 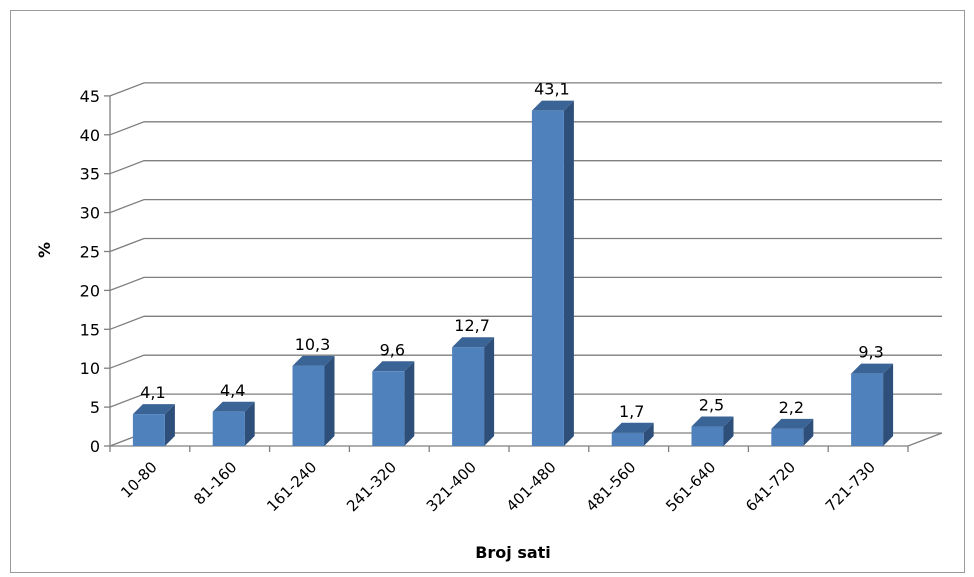 What do you see at coordinates (95, 271) in the screenshot?
I see `y-axis-ticks: 0 5 10 15 20 25 30 35 40 45` at bounding box center [95, 271].